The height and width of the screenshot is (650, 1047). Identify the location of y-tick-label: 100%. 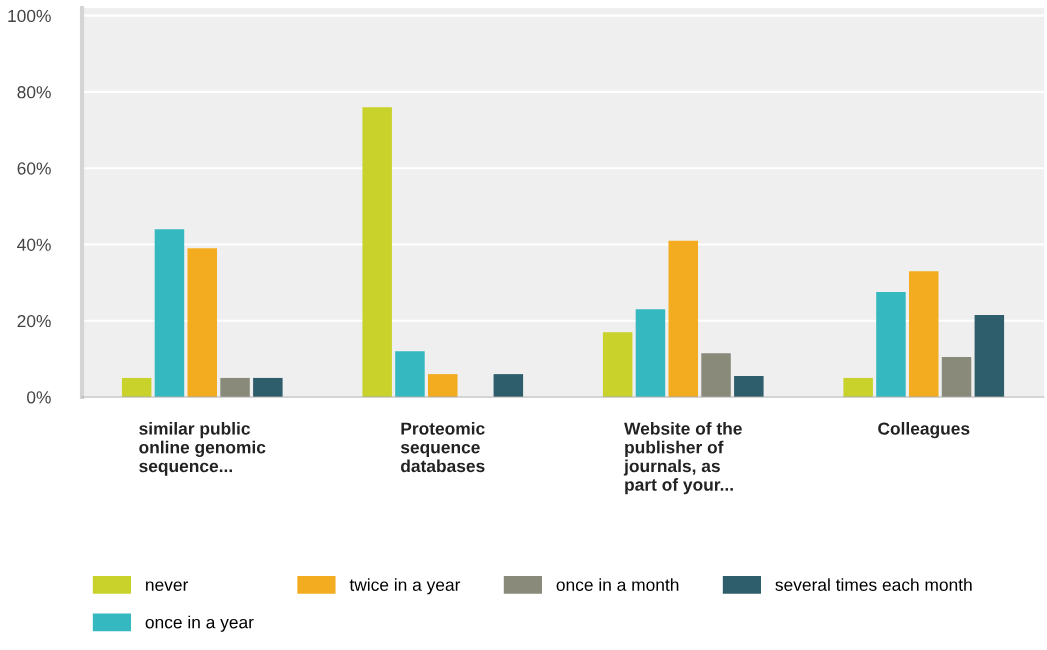
(29, 16).